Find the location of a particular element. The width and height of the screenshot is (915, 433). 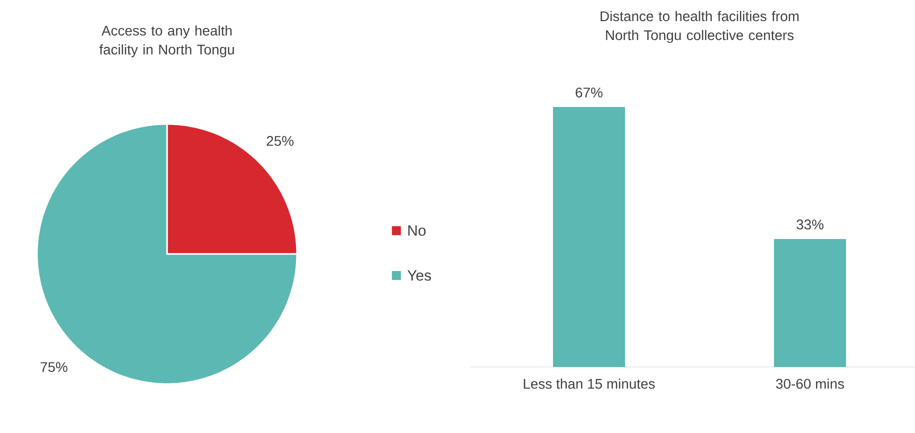

chart-title: Distance to health facilities from North Tongu collective centers is located at coordinates (699, 26).